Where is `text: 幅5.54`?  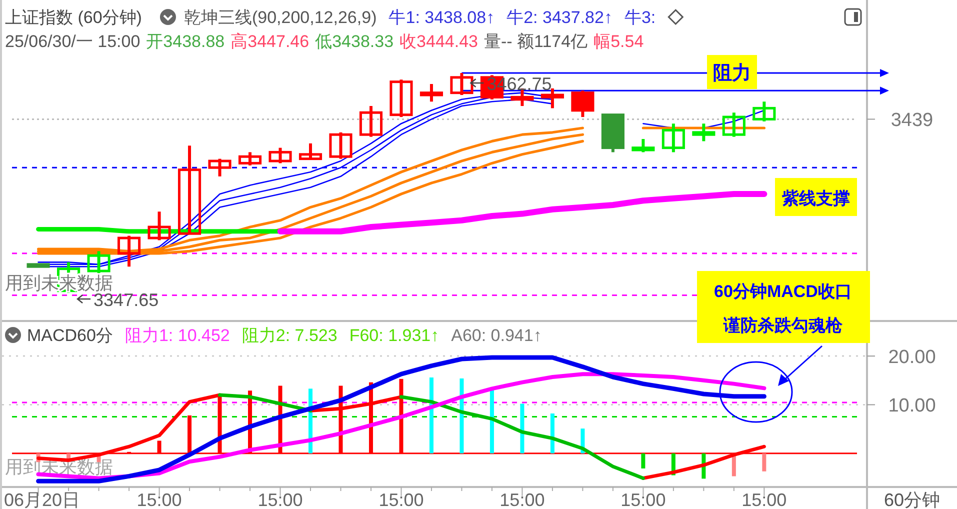 text: 幅5.54 is located at coordinates (619, 41).